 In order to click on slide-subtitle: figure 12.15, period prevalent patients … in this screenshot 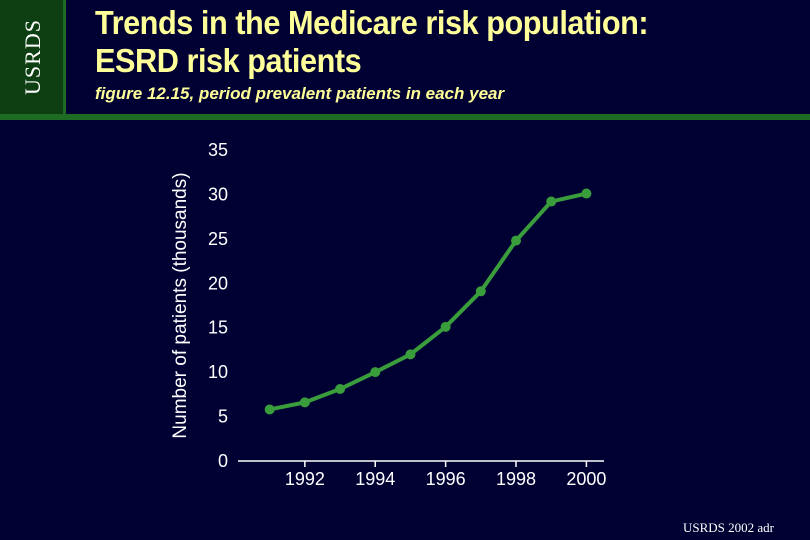, I will do `click(300, 93)`.